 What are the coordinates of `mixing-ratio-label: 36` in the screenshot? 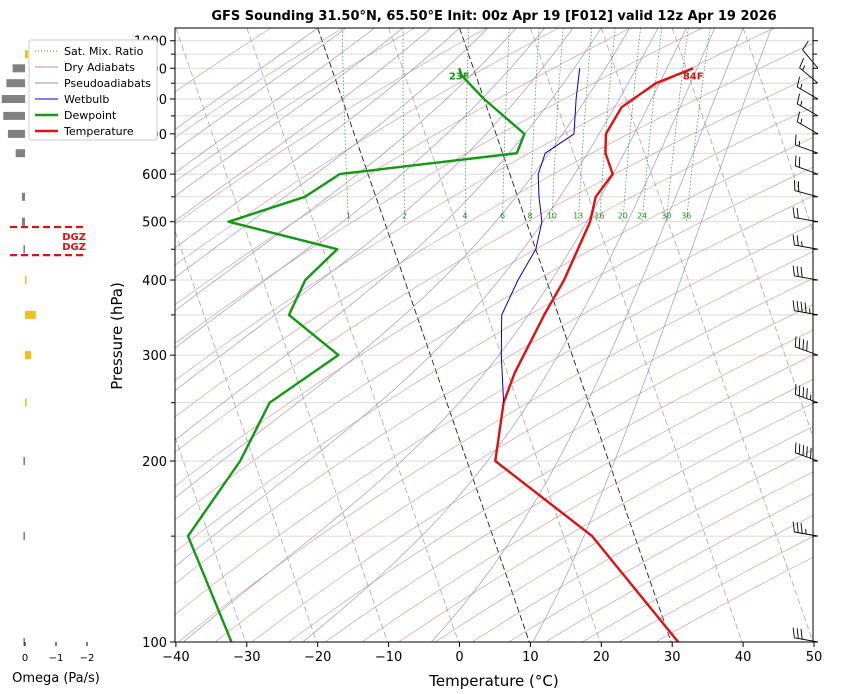 It's located at (686, 216).